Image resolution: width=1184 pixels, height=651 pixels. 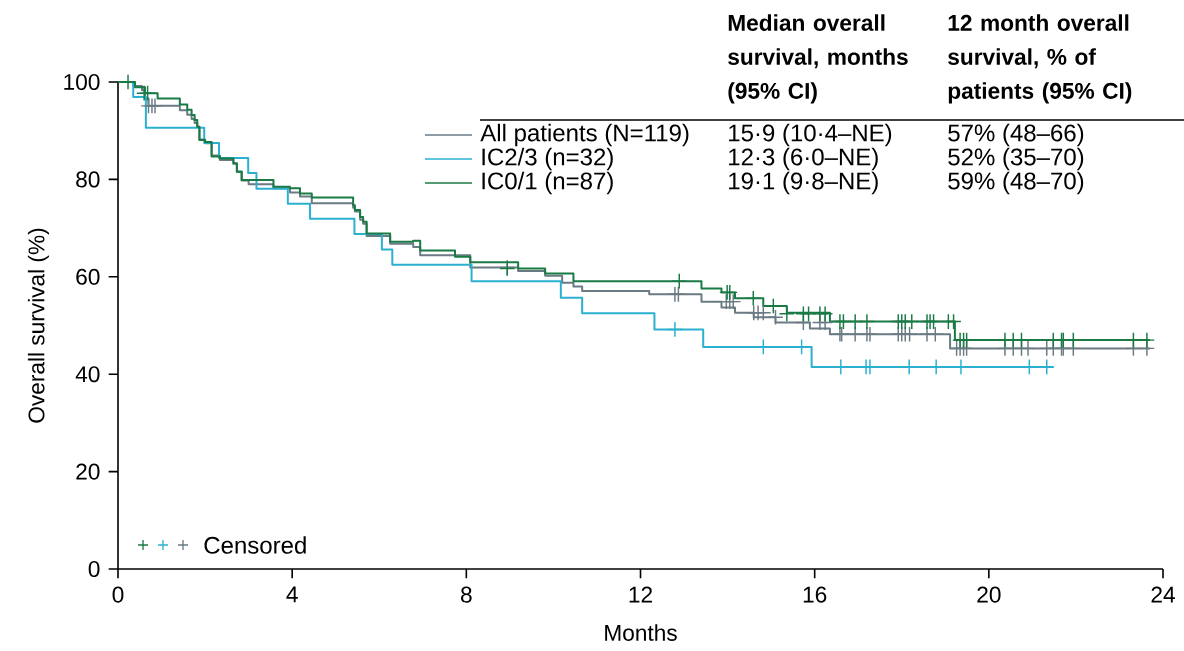 What do you see at coordinates (815, 594) in the screenshot?
I see `x-tick-label: 16` at bounding box center [815, 594].